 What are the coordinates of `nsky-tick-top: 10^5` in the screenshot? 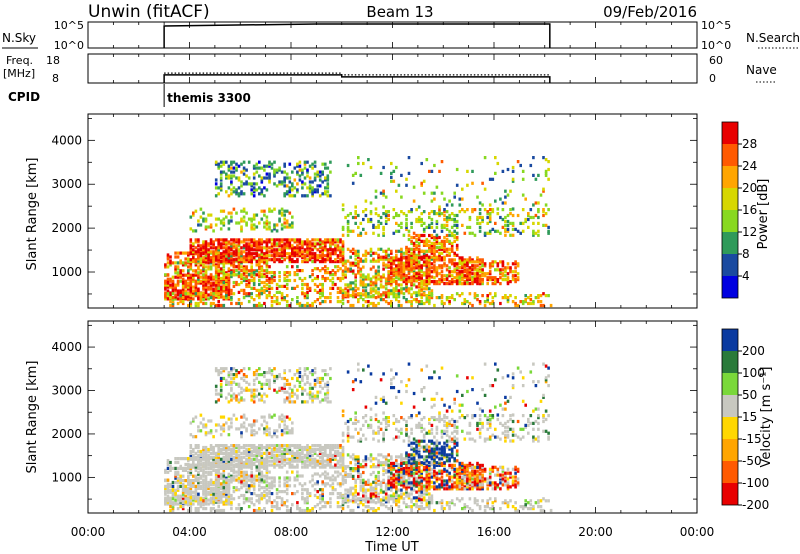 It's located at (69, 25).